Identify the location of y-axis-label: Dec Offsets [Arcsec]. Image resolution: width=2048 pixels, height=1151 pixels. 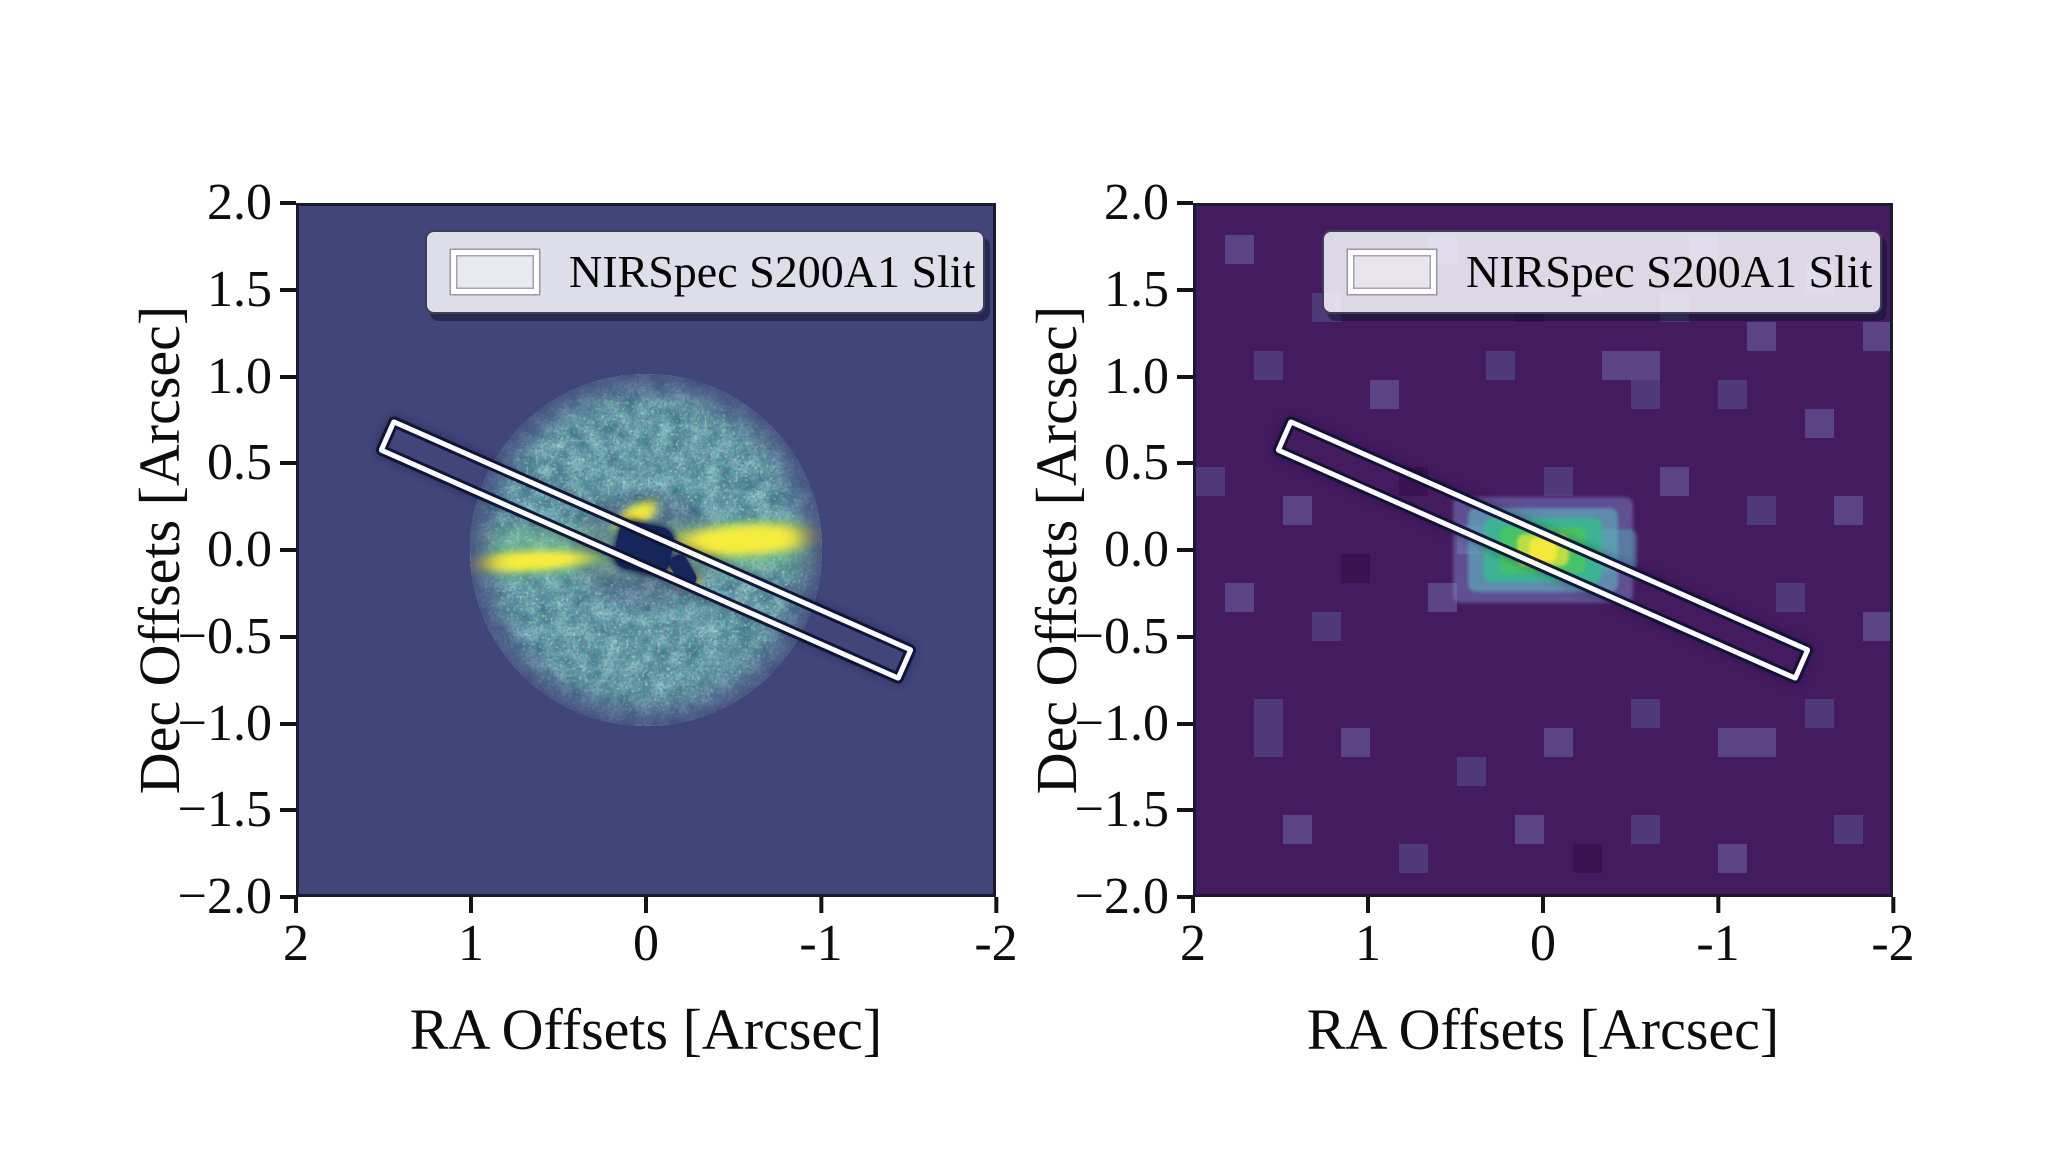
(1056, 550).